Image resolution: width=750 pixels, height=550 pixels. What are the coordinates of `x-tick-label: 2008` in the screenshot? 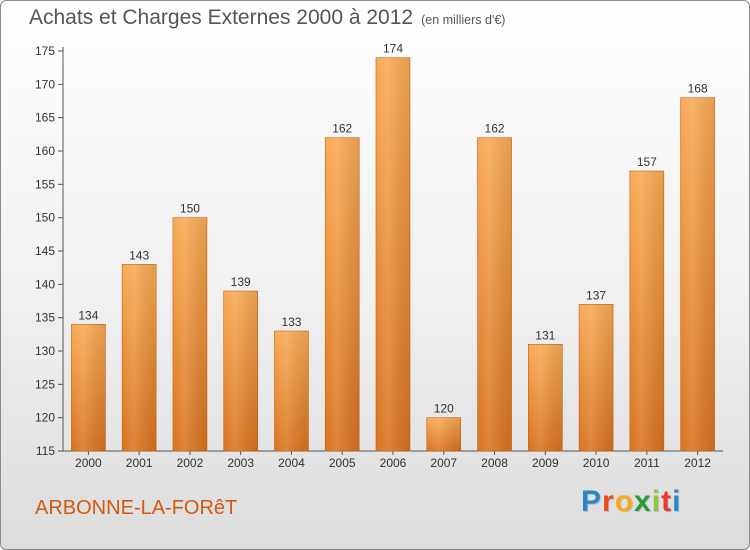 It's located at (494, 463).